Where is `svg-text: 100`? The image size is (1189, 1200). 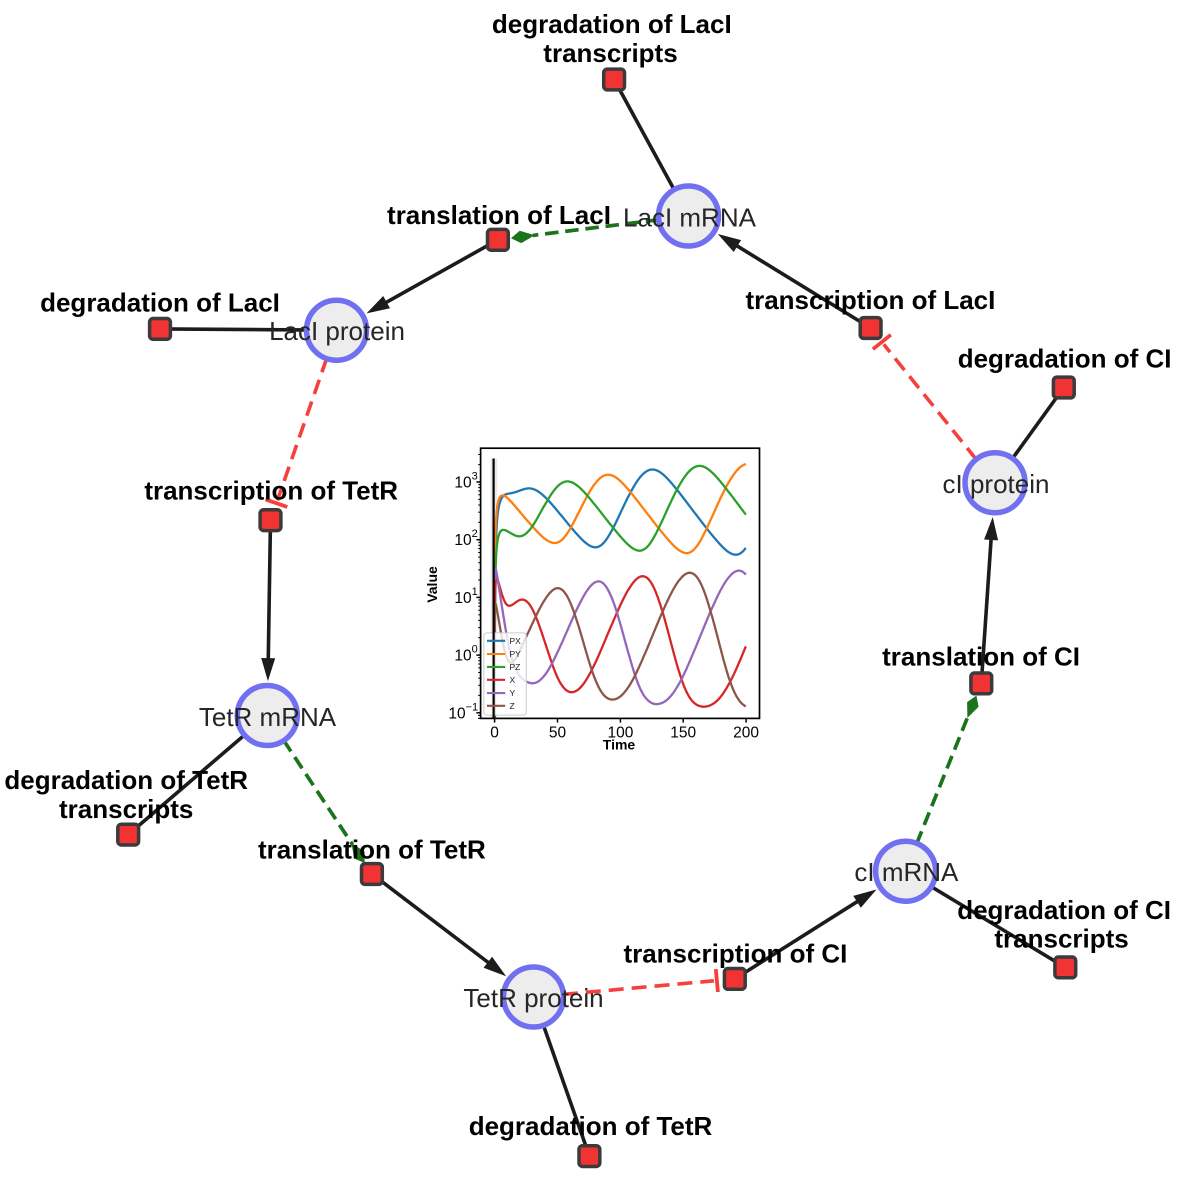
svg-text: 100 is located at coordinates (620, 732).